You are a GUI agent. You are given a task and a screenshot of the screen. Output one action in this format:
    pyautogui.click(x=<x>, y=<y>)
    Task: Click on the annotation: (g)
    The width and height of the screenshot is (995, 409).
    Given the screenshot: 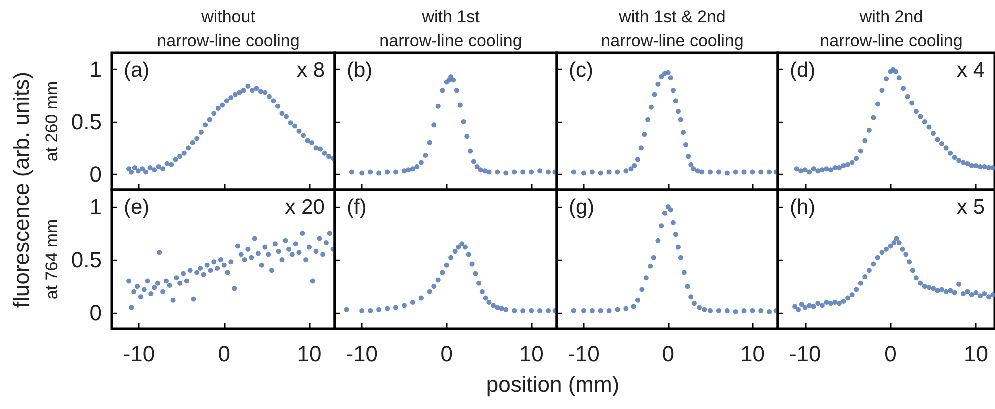 What is the action you would take?
    pyautogui.click(x=582, y=207)
    